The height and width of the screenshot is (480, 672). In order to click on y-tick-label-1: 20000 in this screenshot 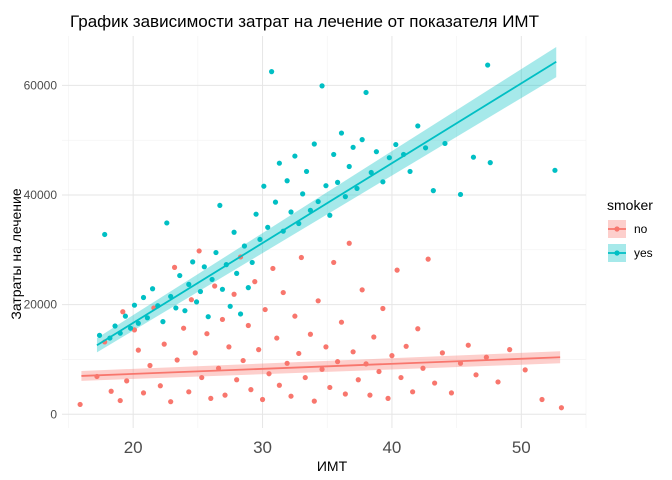, I will do `click(41, 305)`.